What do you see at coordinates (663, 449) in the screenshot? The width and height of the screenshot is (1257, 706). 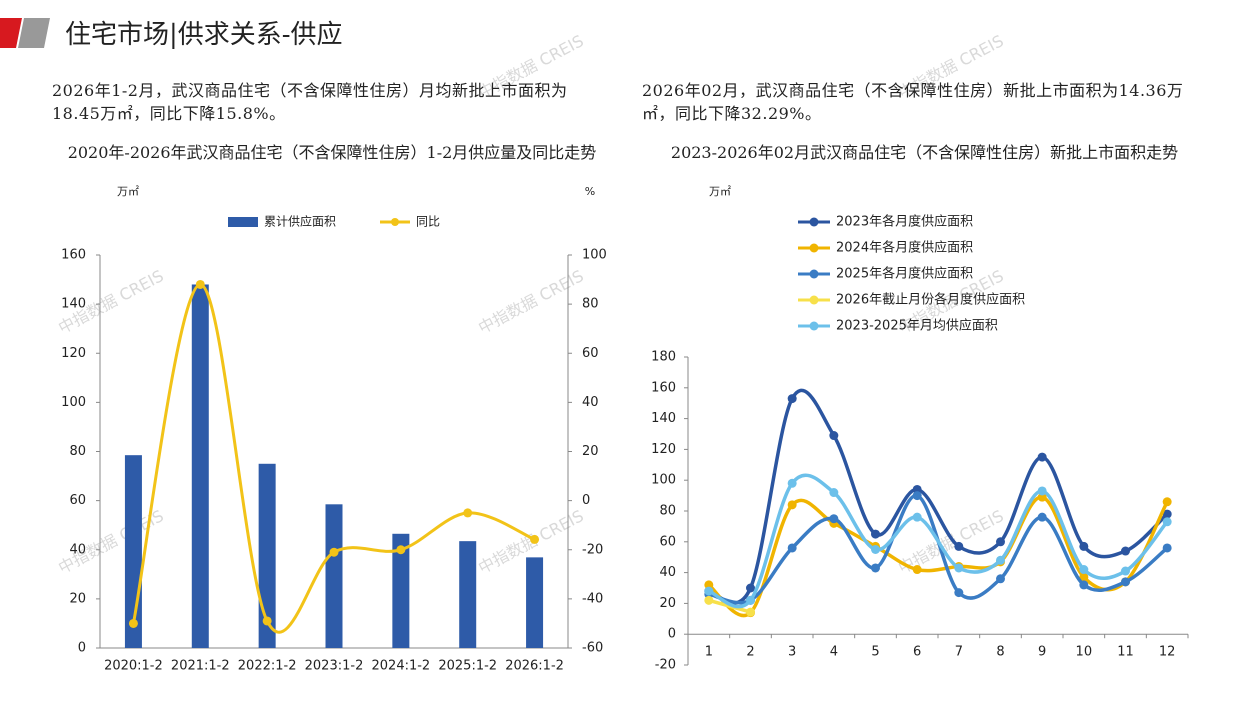 I see `y-tick-label: 120` at bounding box center [663, 449].